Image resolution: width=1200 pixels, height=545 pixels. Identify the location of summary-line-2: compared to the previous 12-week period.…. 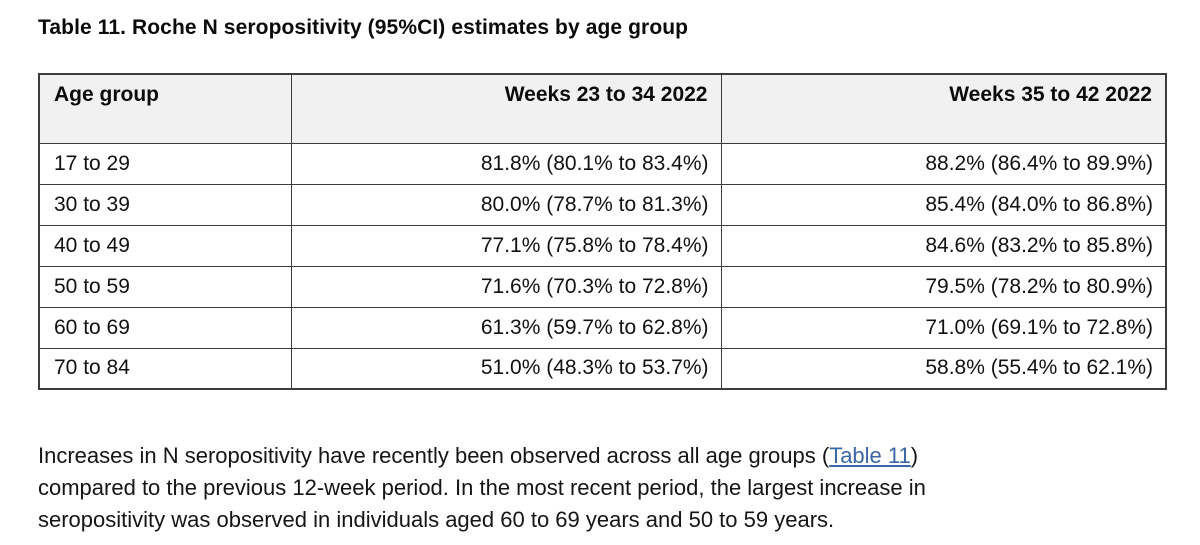
(482, 487).